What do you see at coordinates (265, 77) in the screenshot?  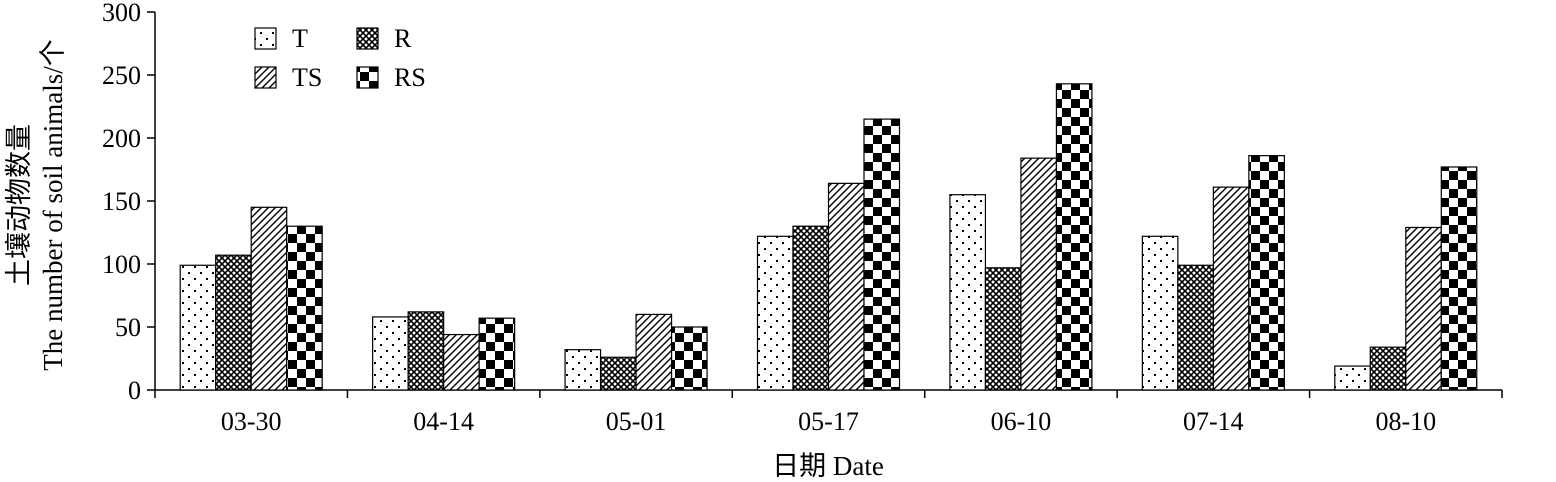 I see `legend-swatch-ts` at bounding box center [265, 77].